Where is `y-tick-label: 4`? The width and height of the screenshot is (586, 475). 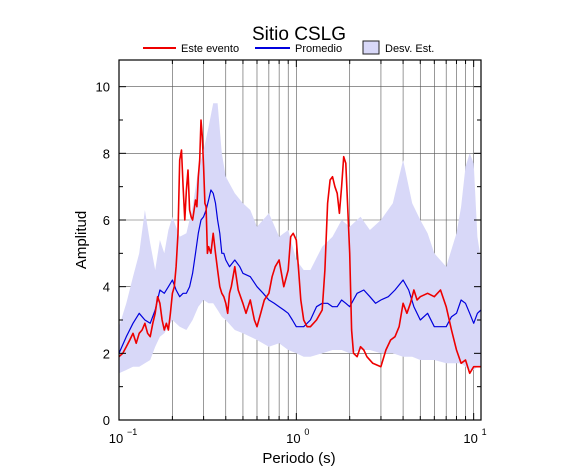 y-tick-label: 4 is located at coordinates (106, 287).